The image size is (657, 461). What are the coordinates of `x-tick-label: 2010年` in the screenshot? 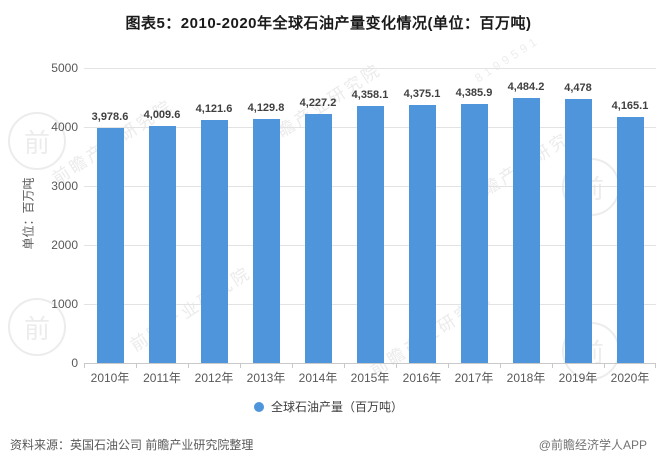 It's located at (110, 378).